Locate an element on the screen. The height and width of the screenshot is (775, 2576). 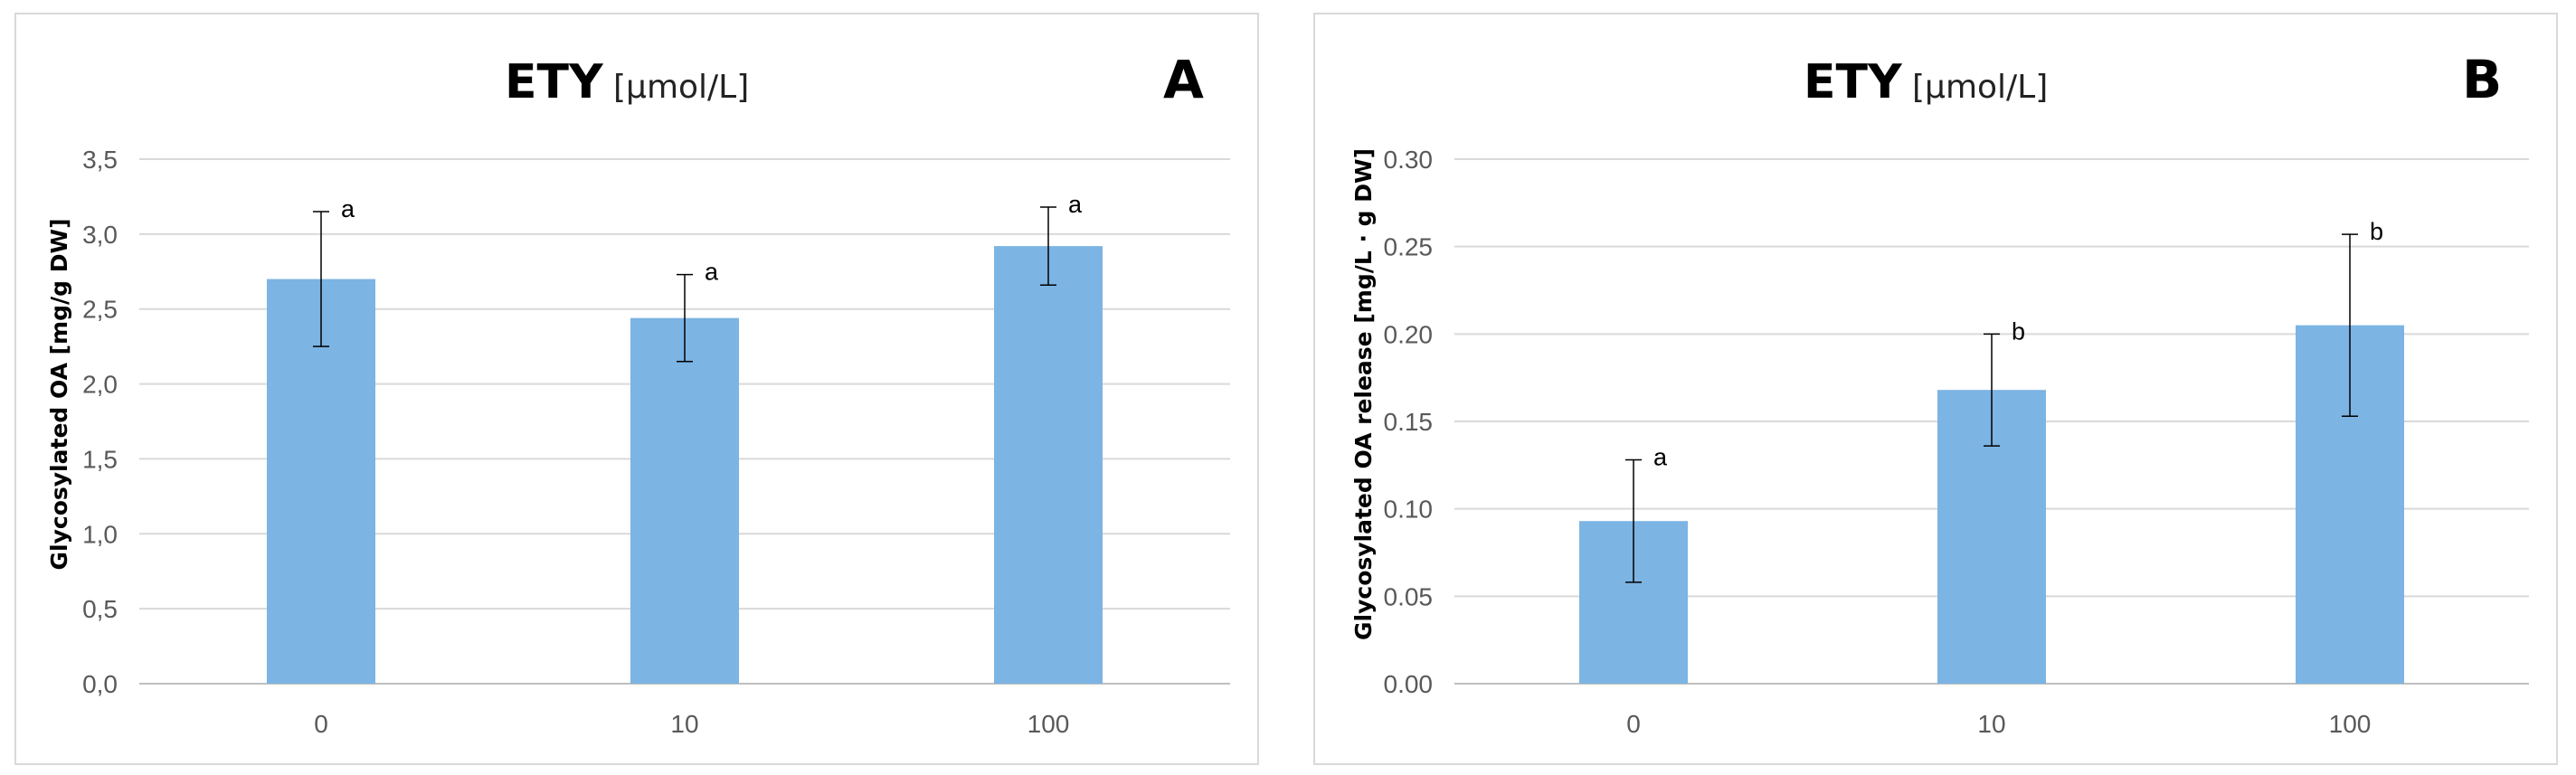
chart-b-y-axis-label: Glycosylated OA release [mg/L · g DW] is located at coordinates (1363, 394).